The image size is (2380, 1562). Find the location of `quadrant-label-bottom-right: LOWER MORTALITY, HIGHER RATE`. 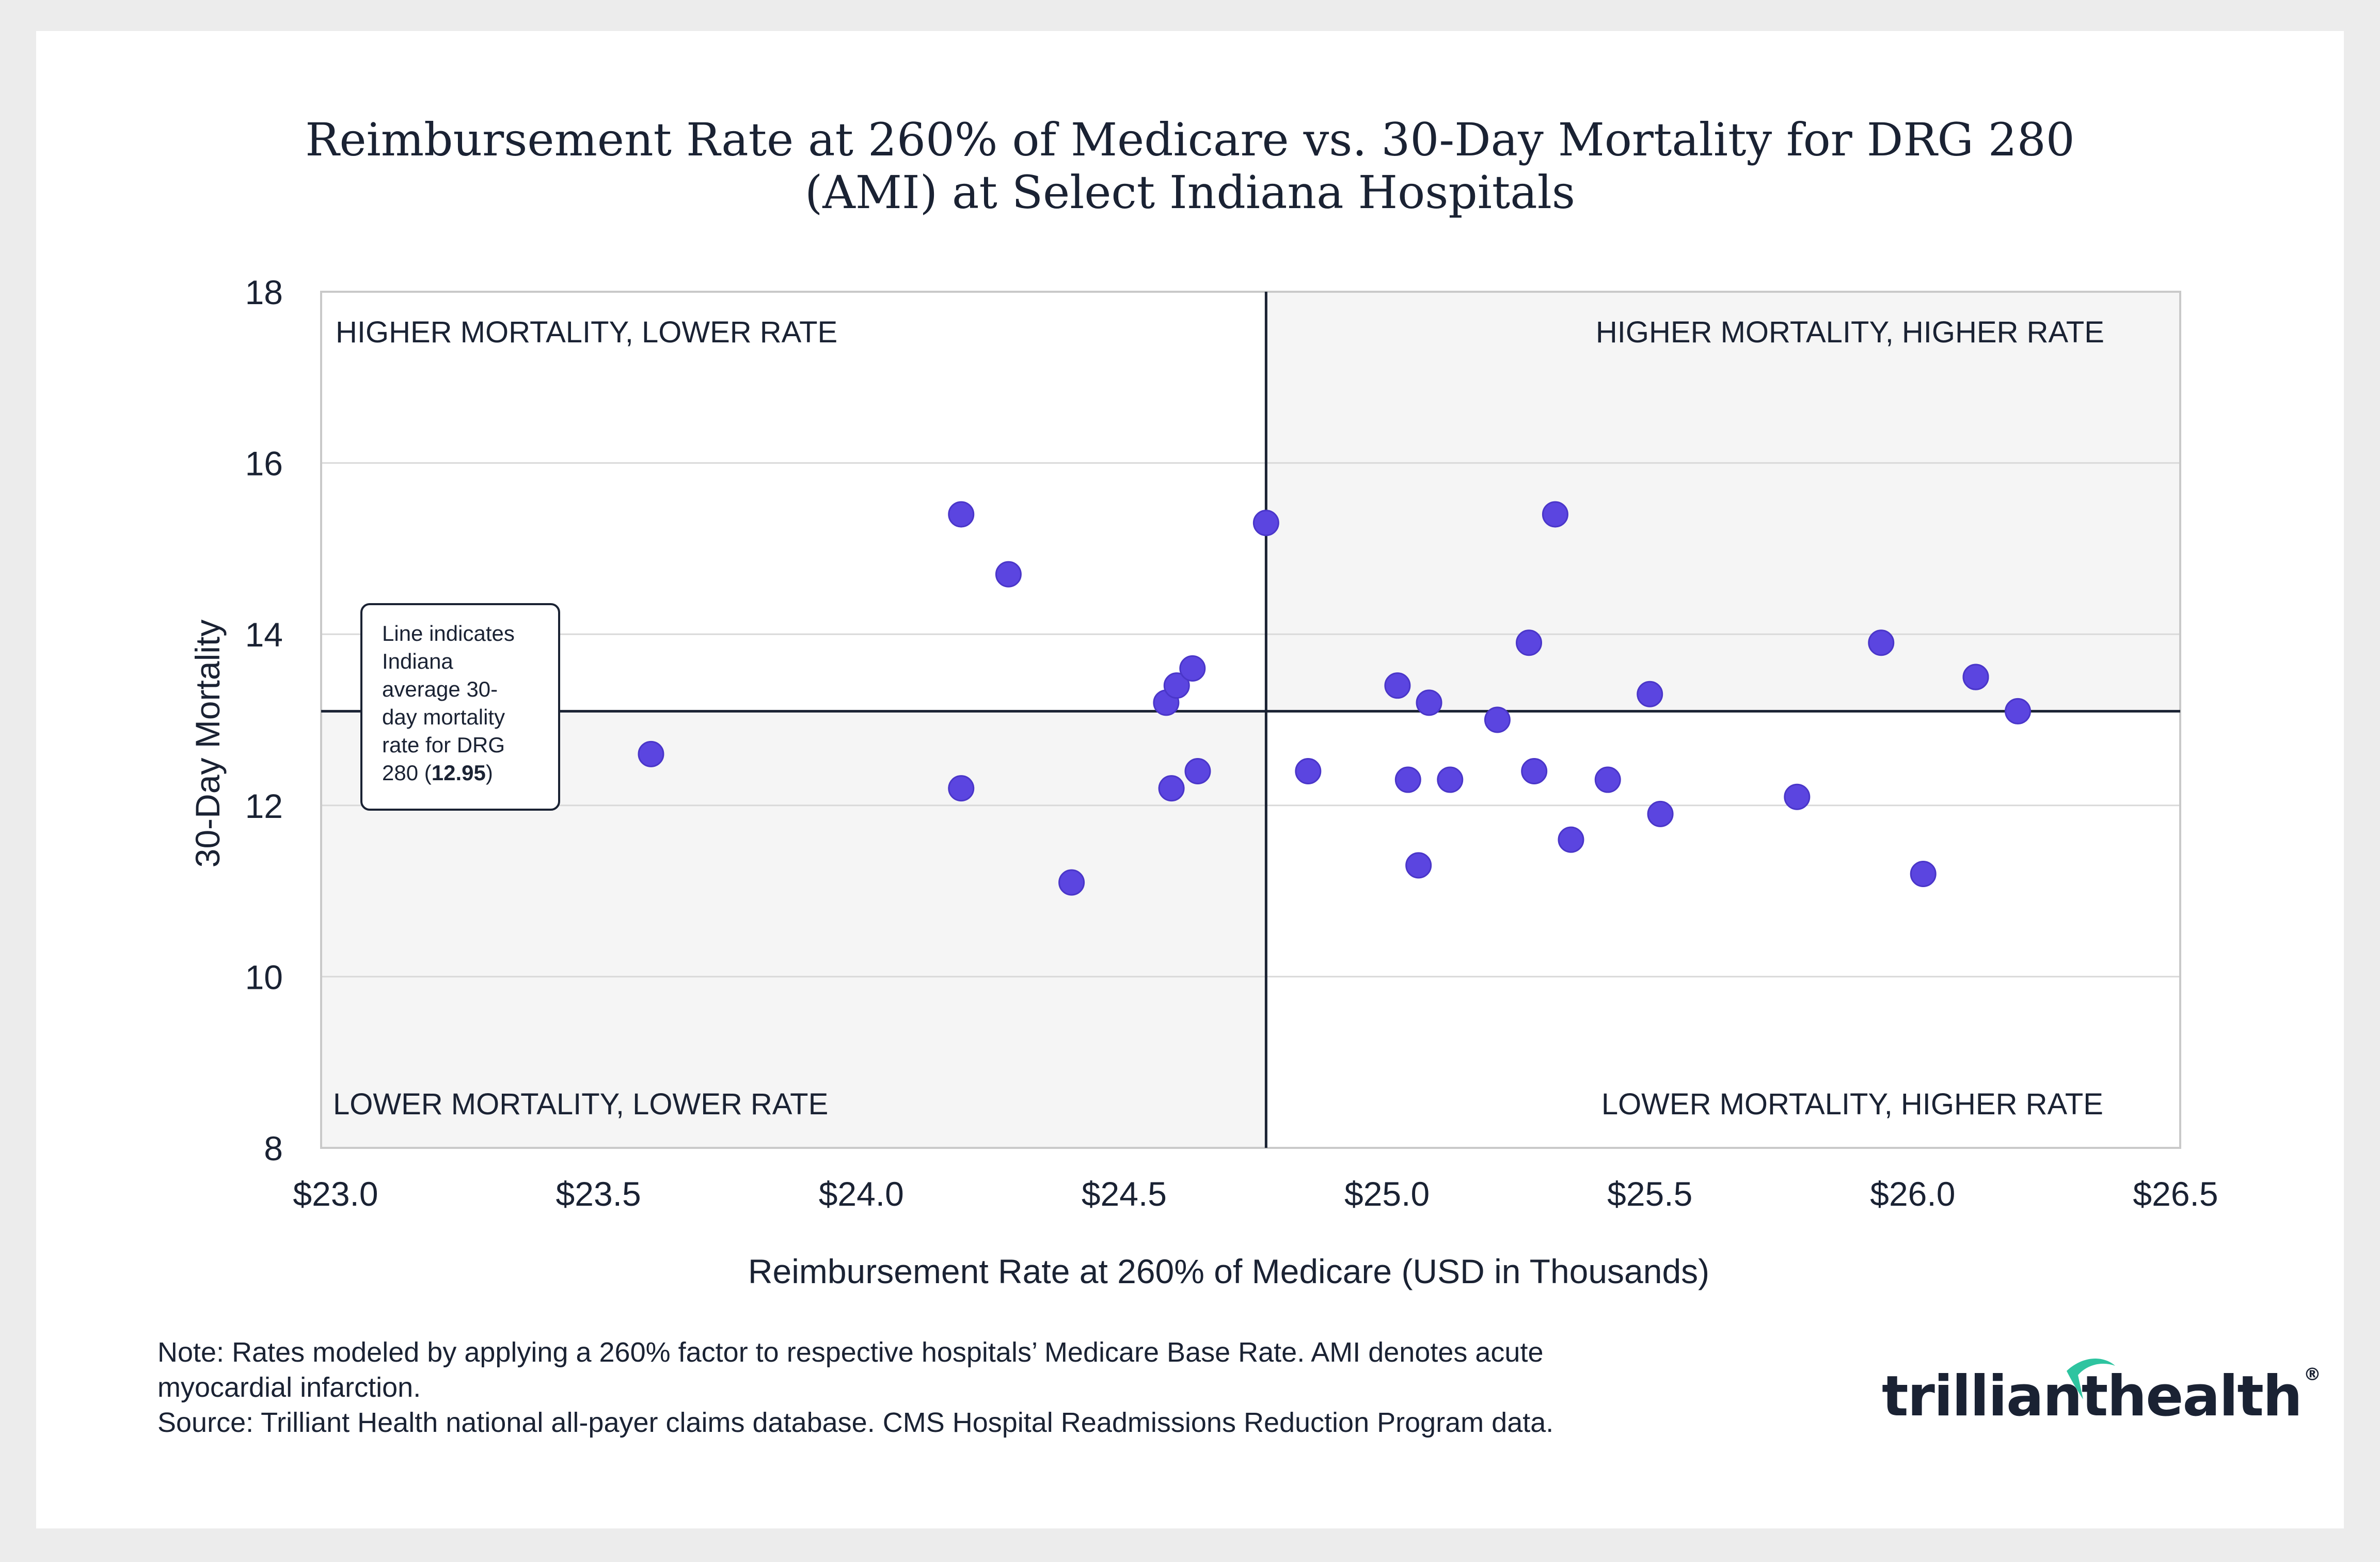

quadrant-label-bottom-right: LOWER MORTALITY, HIGHER RATE is located at coordinates (1852, 1104).